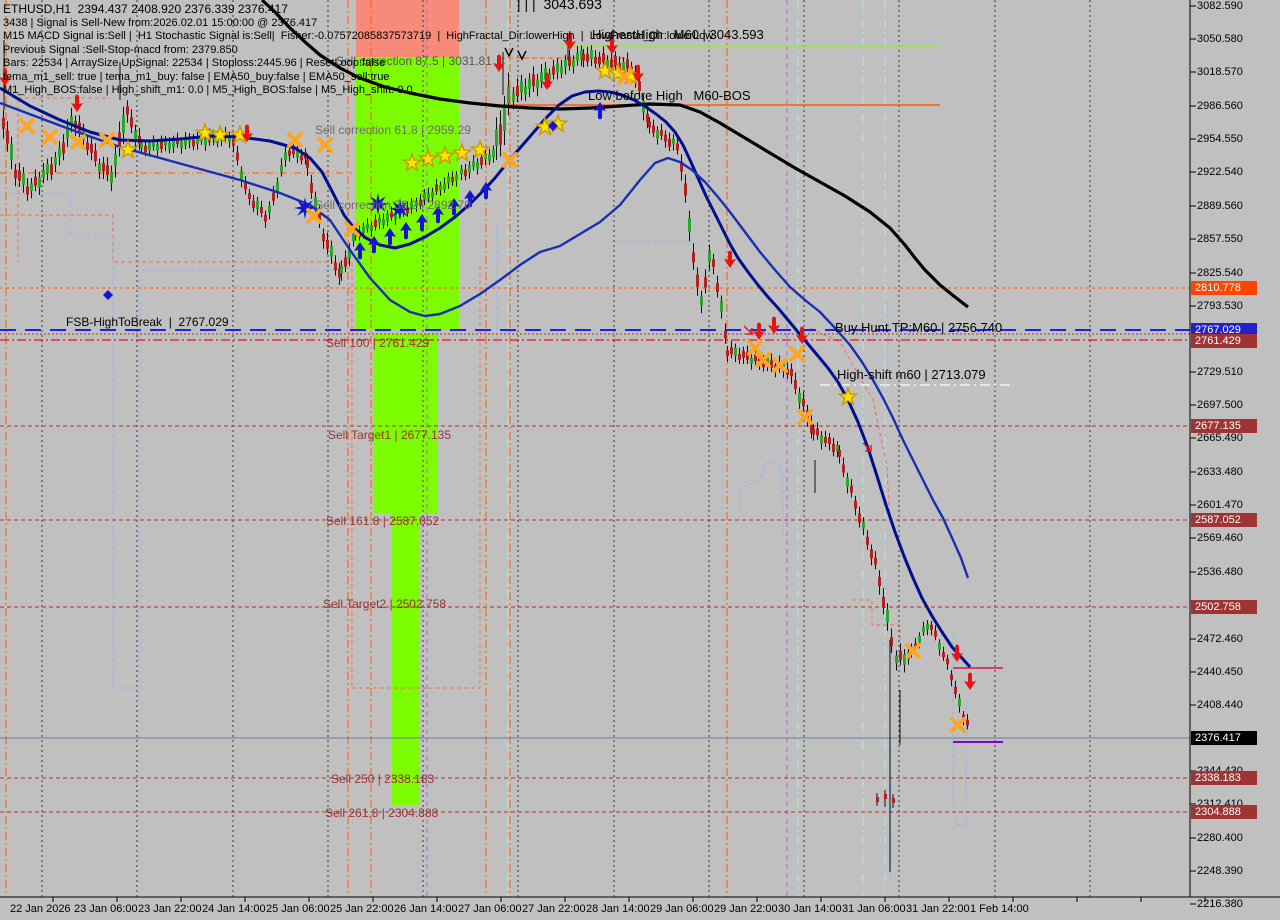 The height and width of the screenshot is (920, 1280). What do you see at coordinates (746, 909) in the screenshot?
I see `time-axis-label: 29 Jan 22:00` at bounding box center [746, 909].